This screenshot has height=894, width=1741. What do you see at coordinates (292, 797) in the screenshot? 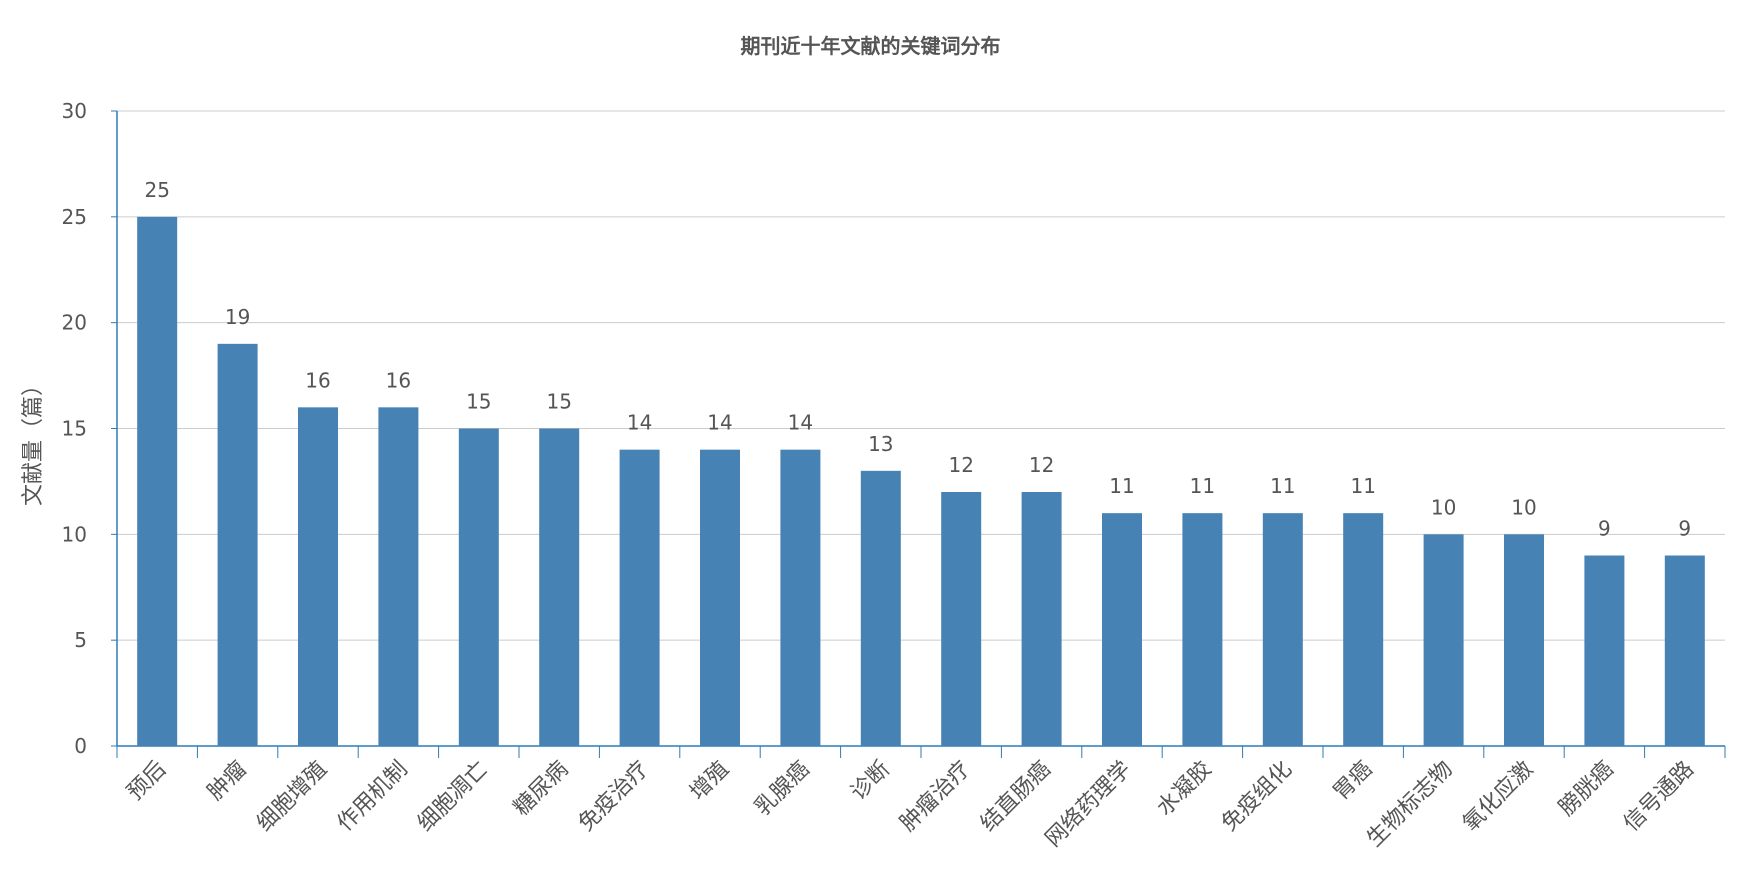
I see `x-tick-label: 细胞增殖` at bounding box center [292, 797].